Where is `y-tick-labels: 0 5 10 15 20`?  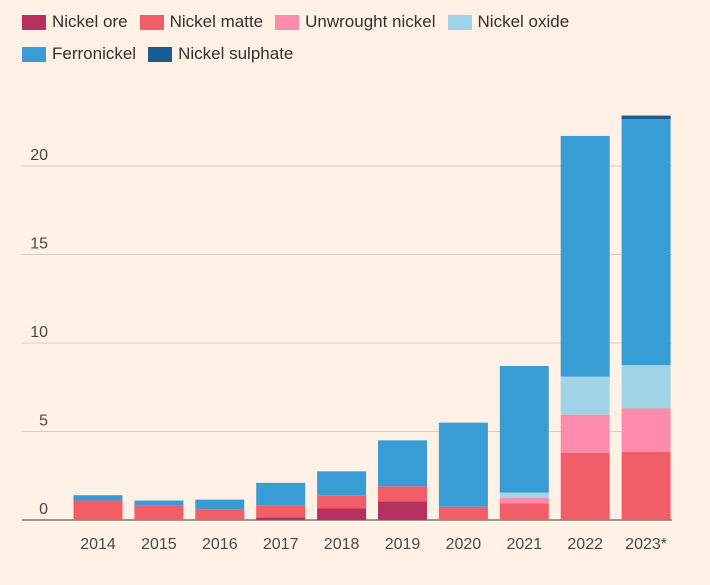 y-tick-labels: 0 5 10 15 20 is located at coordinates (39, 332).